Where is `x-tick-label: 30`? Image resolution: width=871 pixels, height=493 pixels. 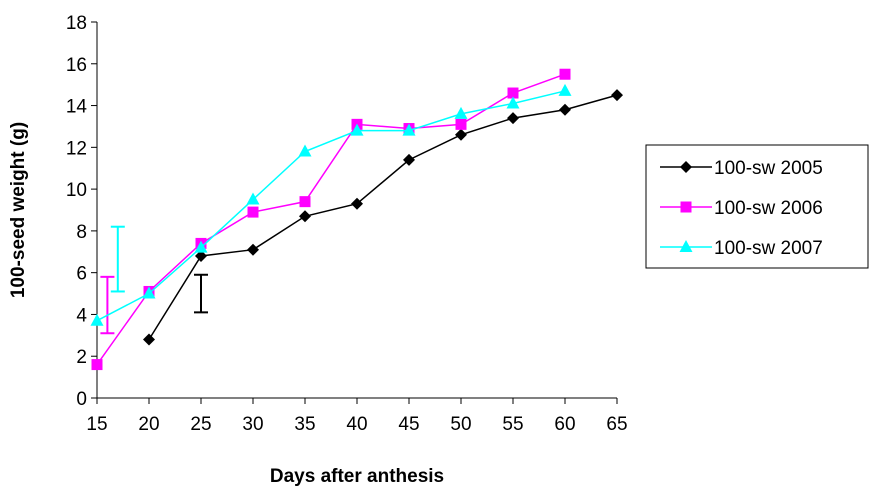 x-tick-label: 30 is located at coordinates (252, 424).